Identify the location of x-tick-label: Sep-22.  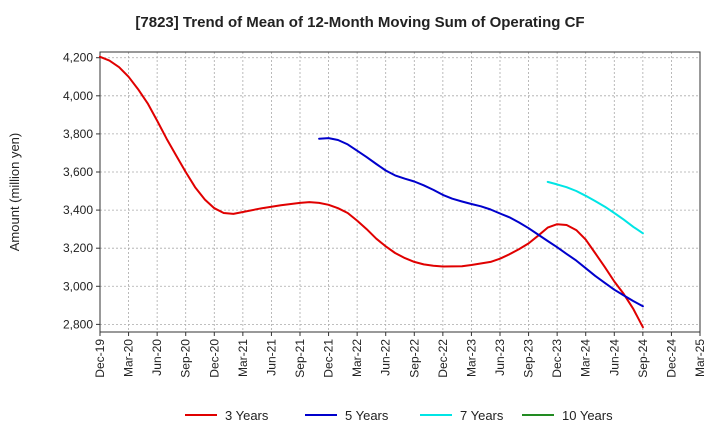
(414, 358).